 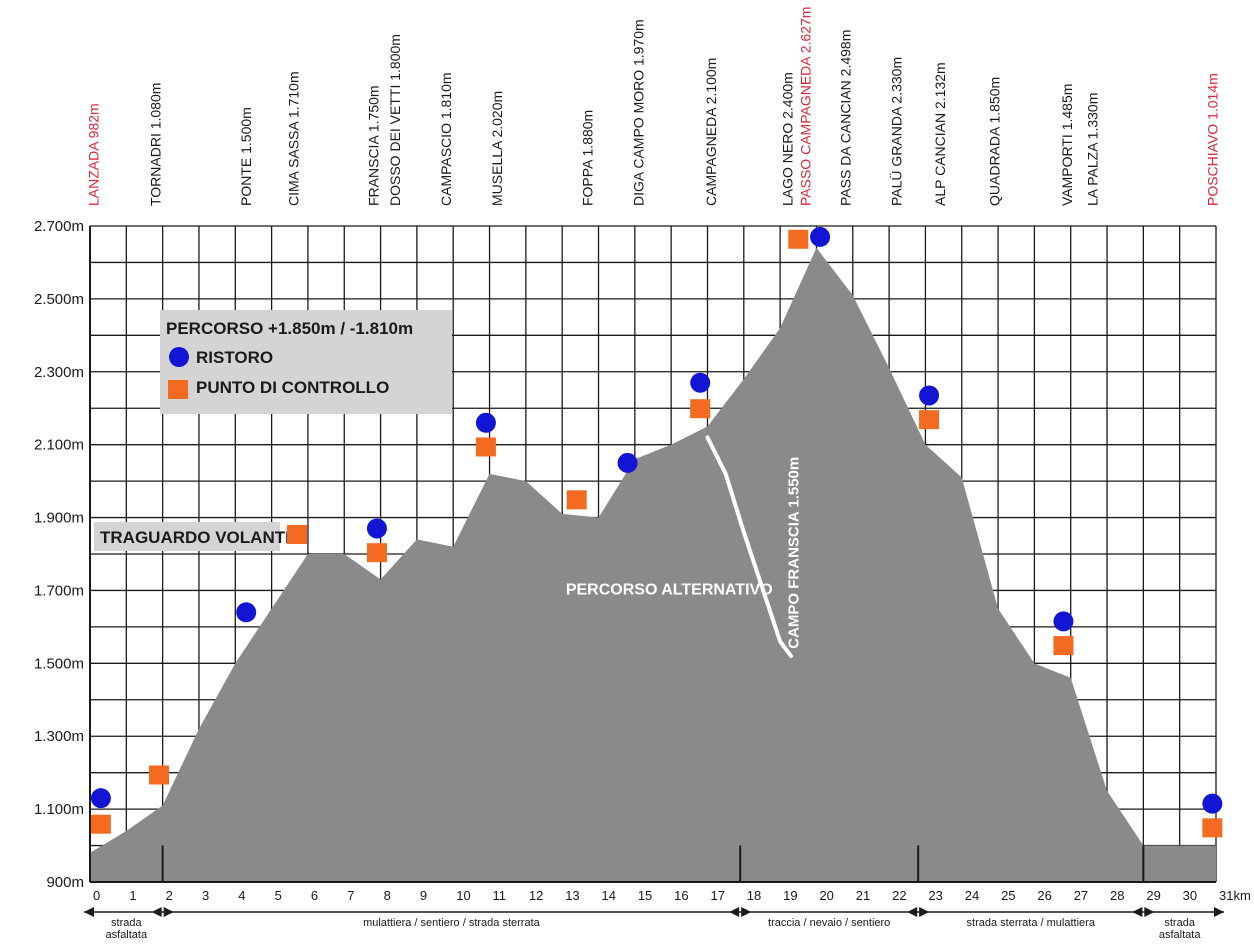 I want to click on y-tick-label: 2.500m, so click(x=59, y=299).